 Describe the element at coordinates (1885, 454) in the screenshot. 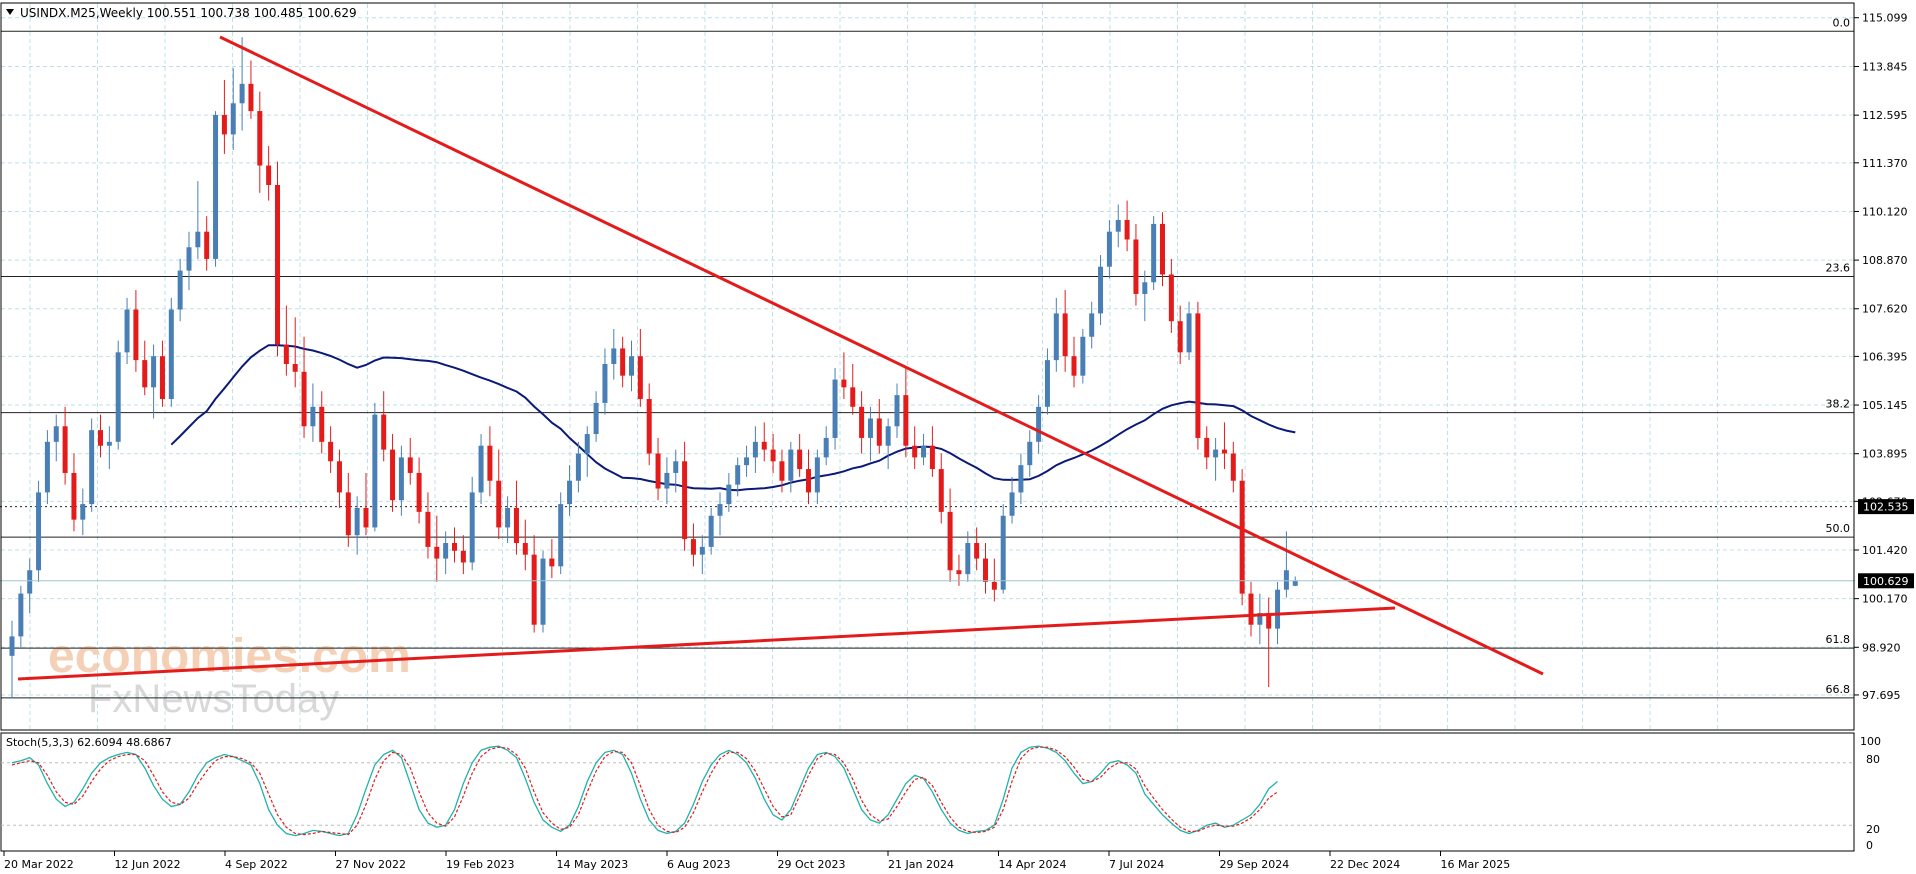

I see `price-tick-label: 103.895` at that location.